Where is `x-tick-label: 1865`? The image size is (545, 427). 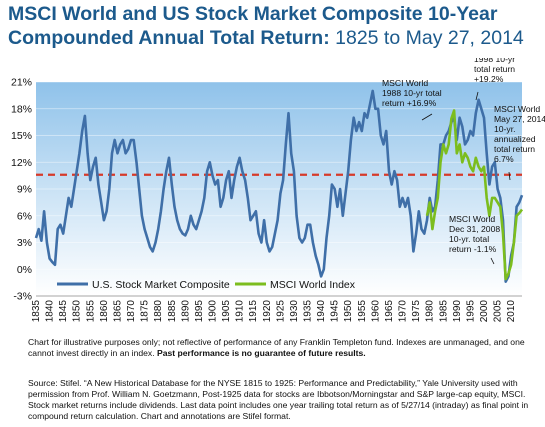 x-tick-label: 1865 is located at coordinates (117, 311).